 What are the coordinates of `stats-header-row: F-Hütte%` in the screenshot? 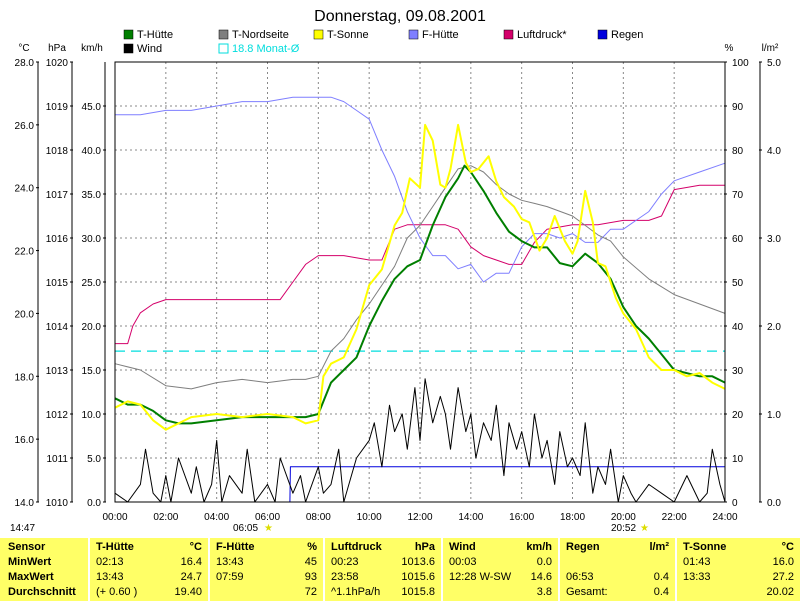 It's located at (266, 547).